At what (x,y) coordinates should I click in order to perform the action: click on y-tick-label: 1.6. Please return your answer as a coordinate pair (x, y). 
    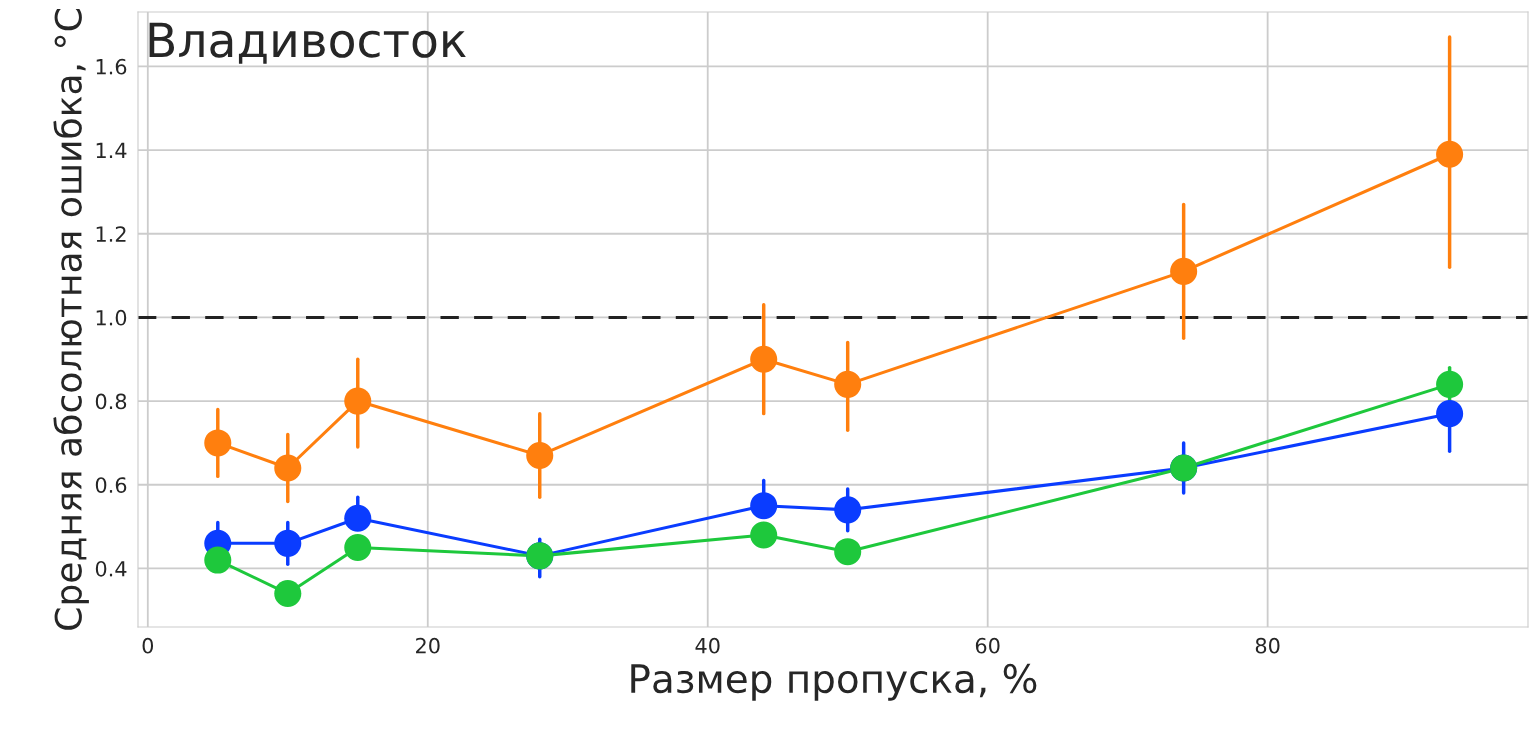
    Looking at the image, I should click on (111, 66).